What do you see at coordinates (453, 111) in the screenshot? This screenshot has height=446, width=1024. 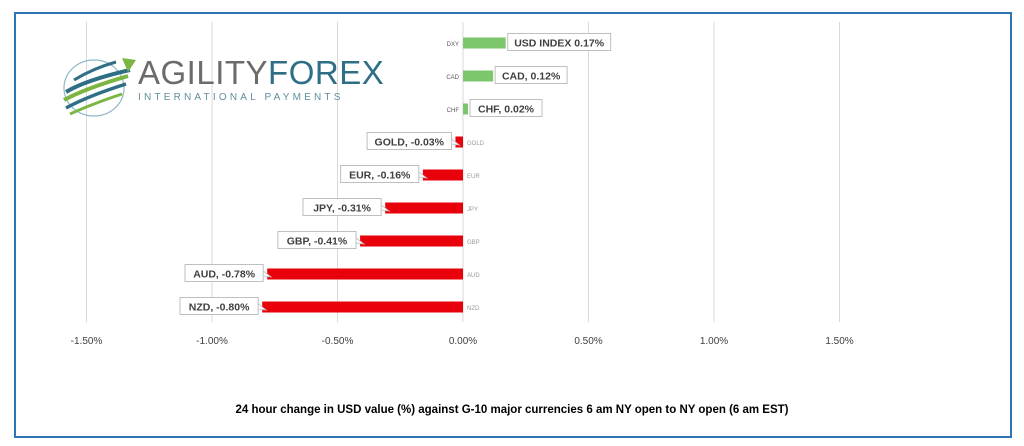 I see `category-label: CHF` at bounding box center [453, 111].